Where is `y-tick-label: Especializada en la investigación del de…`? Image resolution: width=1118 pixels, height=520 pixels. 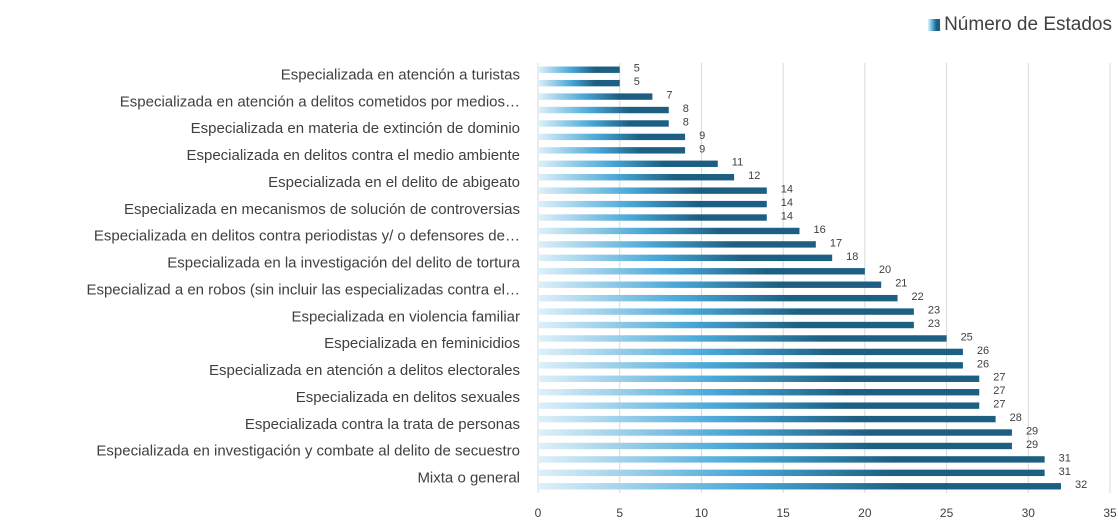
y-tick-label: Especializada en la investigación del de… is located at coordinates (343, 263).